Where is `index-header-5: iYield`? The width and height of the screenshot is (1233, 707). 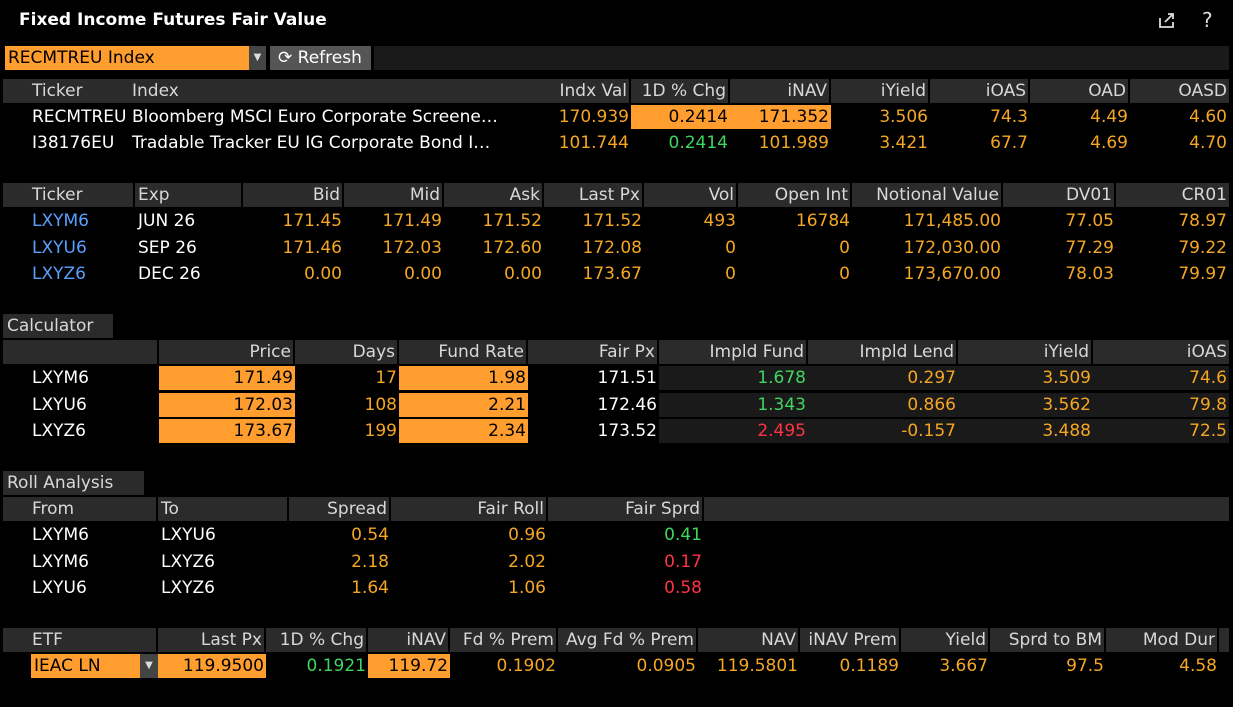 index-header-5: iYield is located at coordinates (880, 91).